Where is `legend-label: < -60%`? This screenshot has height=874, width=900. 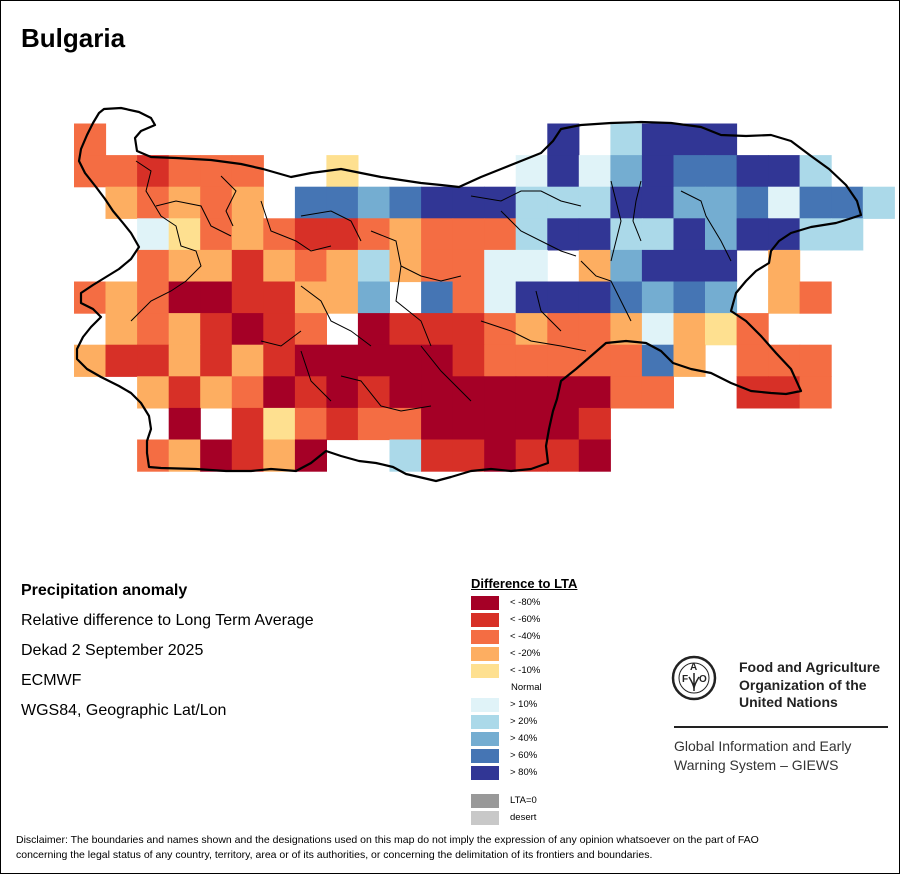 legend-label: < -60% is located at coordinates (525, 619).